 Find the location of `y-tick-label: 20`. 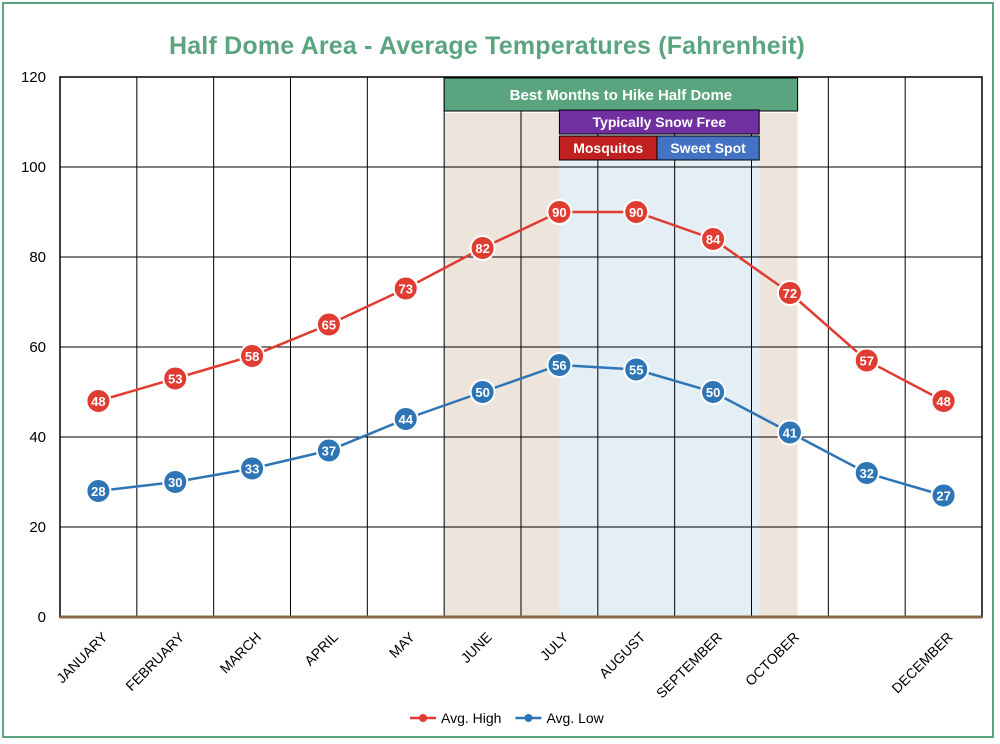

y-tick-label: 20 is located at coordinates (37, 527).